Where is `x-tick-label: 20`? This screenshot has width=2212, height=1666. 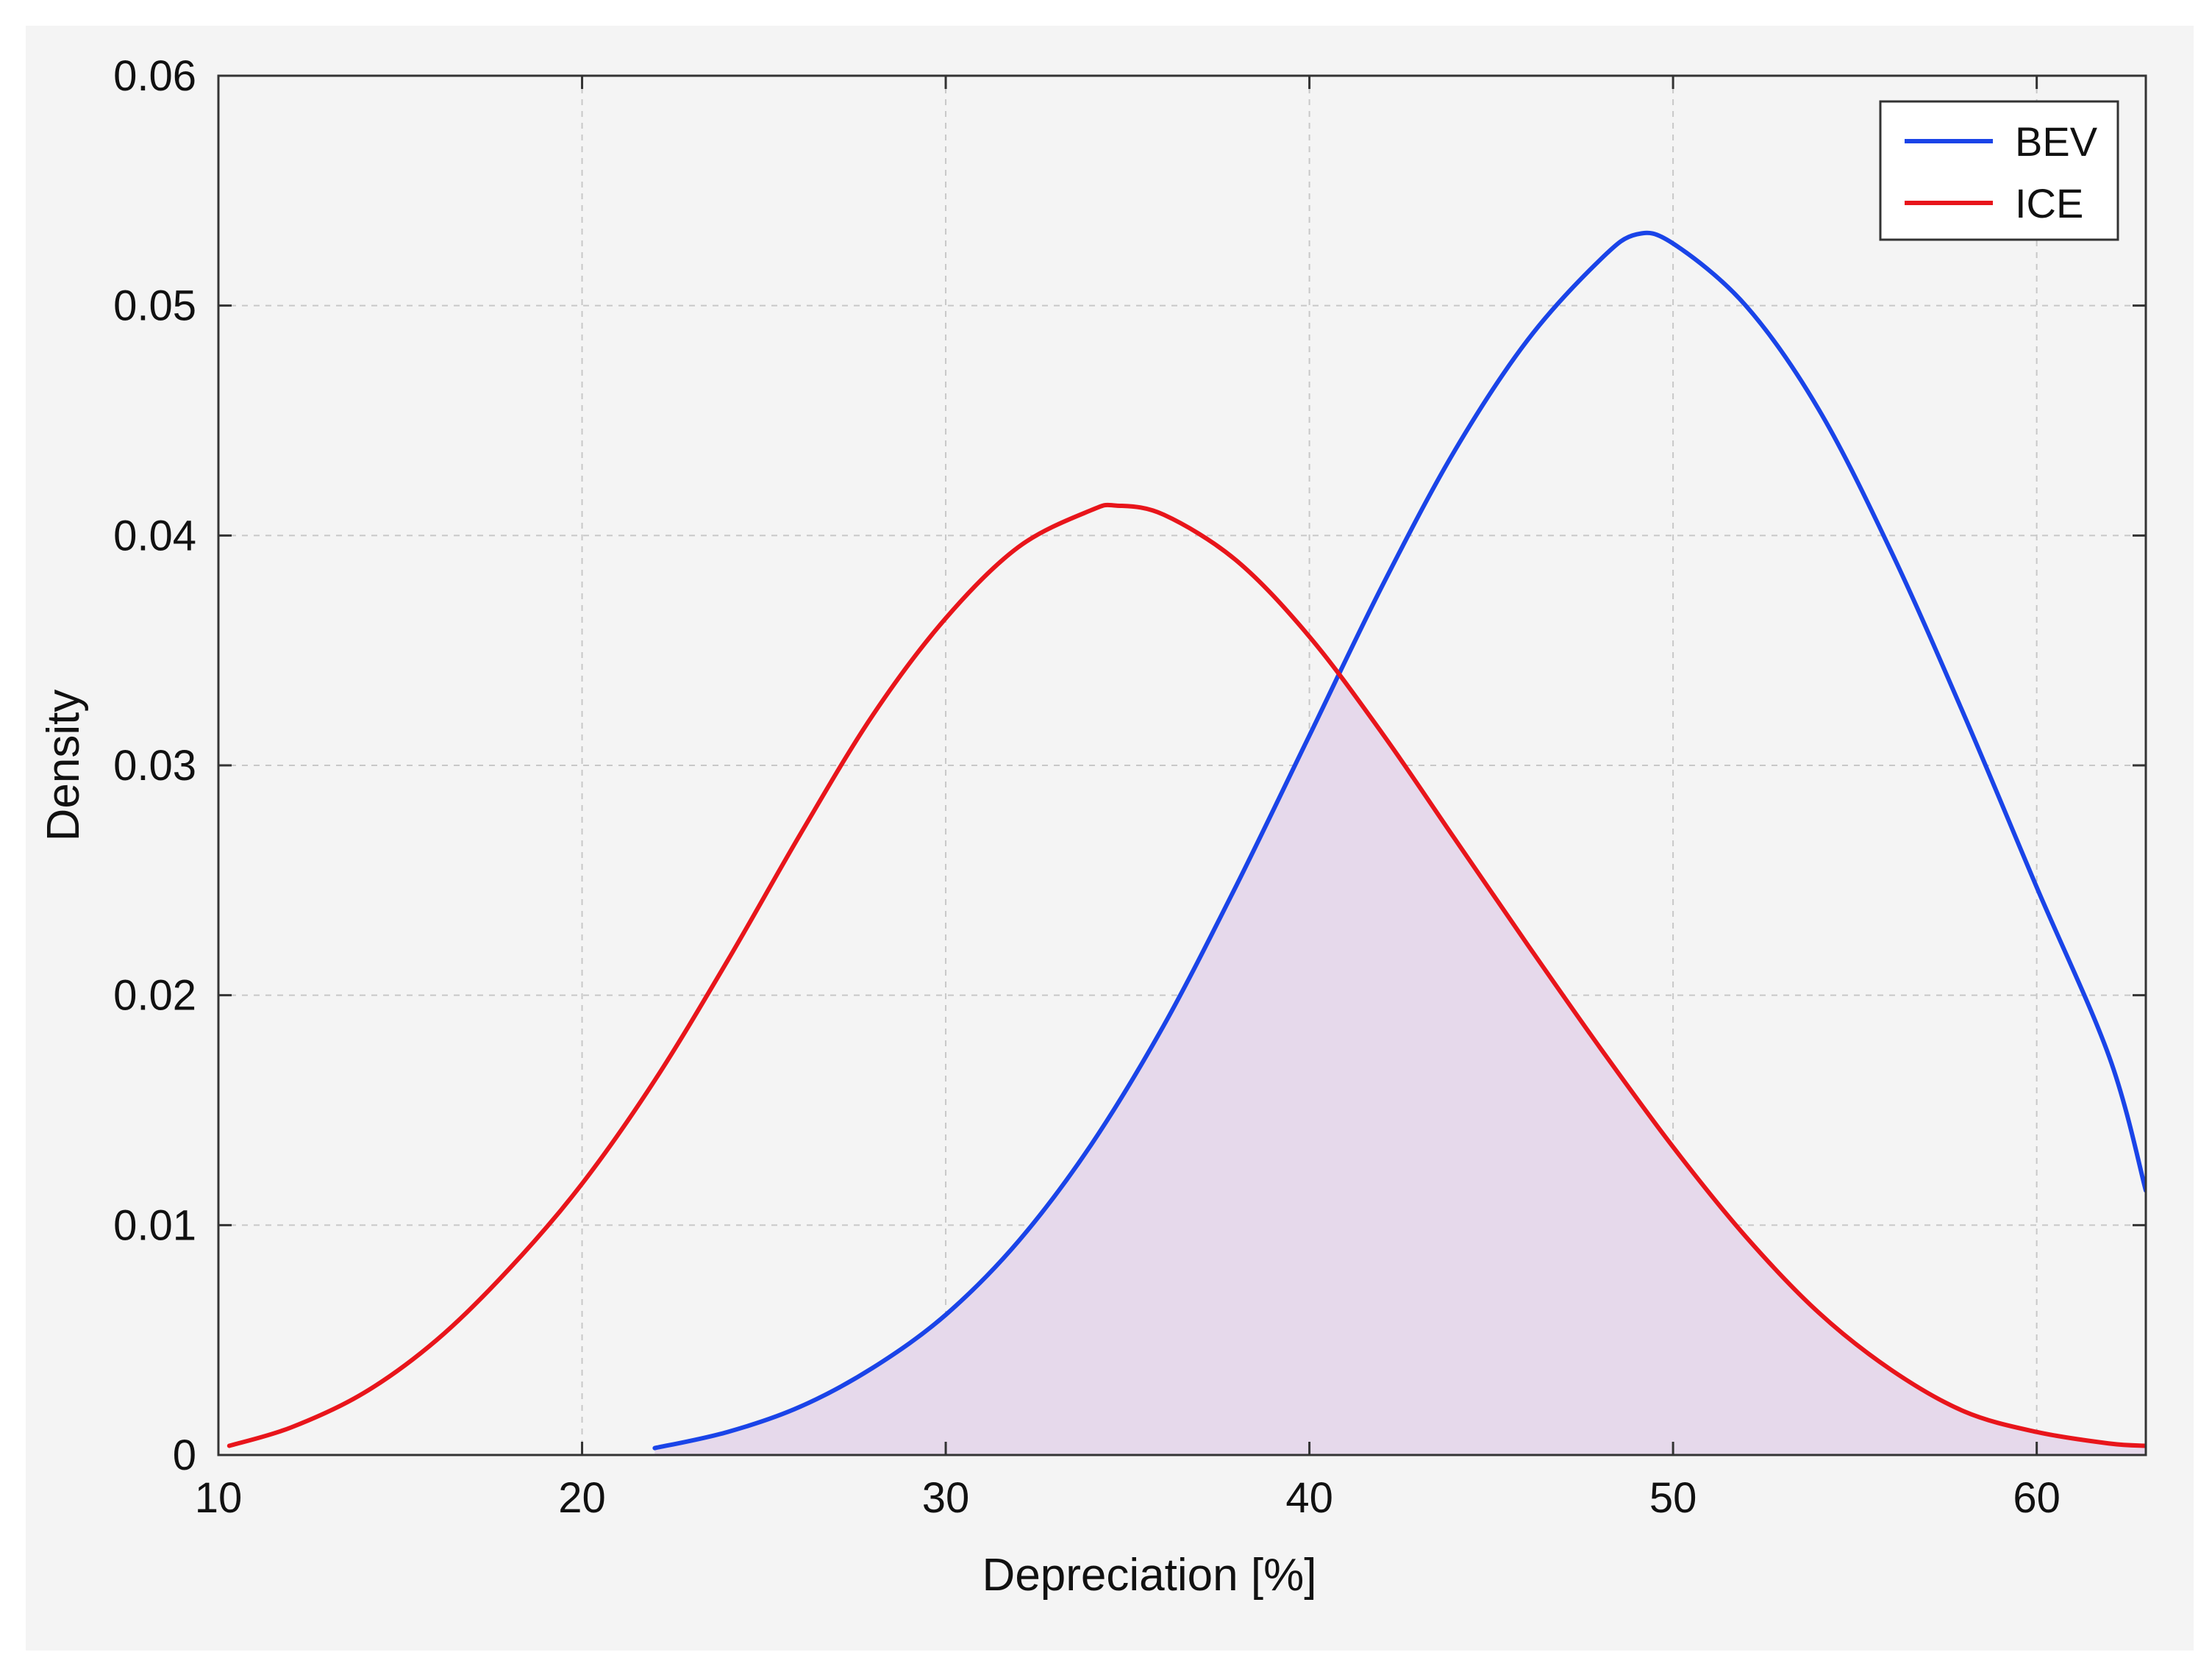
x-tick-label: 20 is located at coordinates (582, 1498).